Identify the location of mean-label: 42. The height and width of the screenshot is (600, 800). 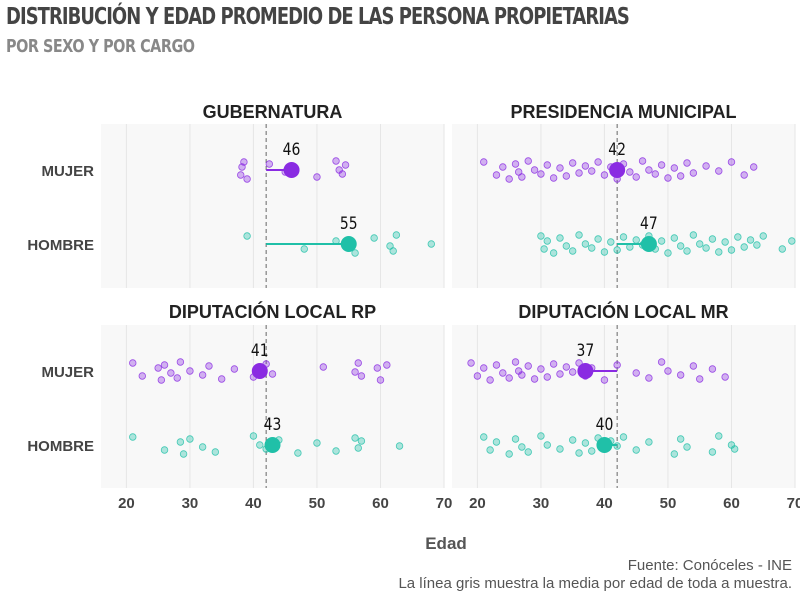
(617, 150).